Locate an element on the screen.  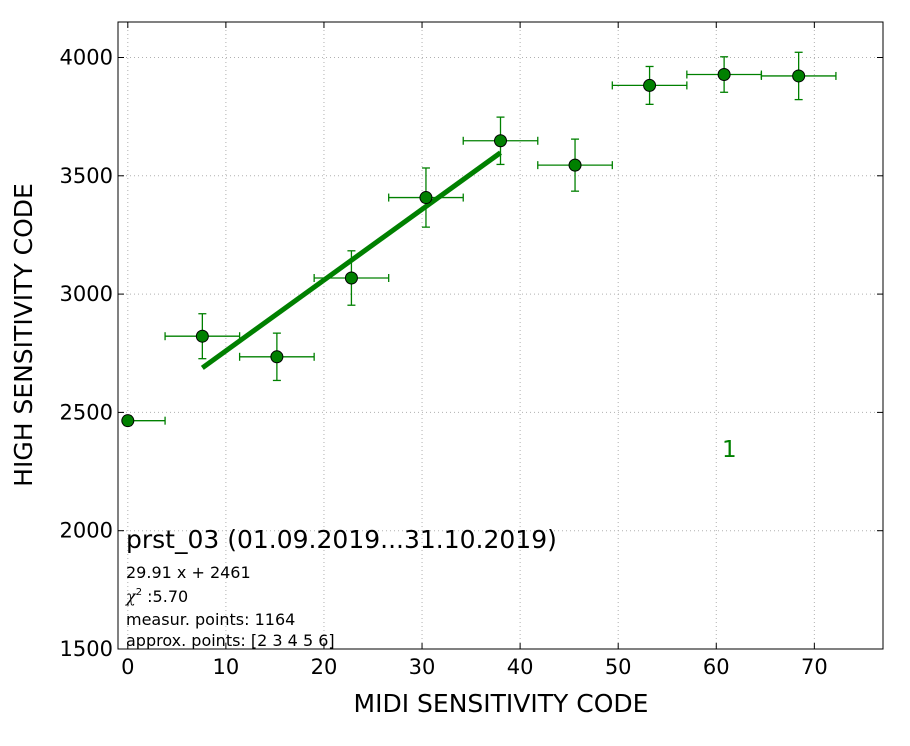
x-tick-label: 0 is located at coordinates (127, 667).